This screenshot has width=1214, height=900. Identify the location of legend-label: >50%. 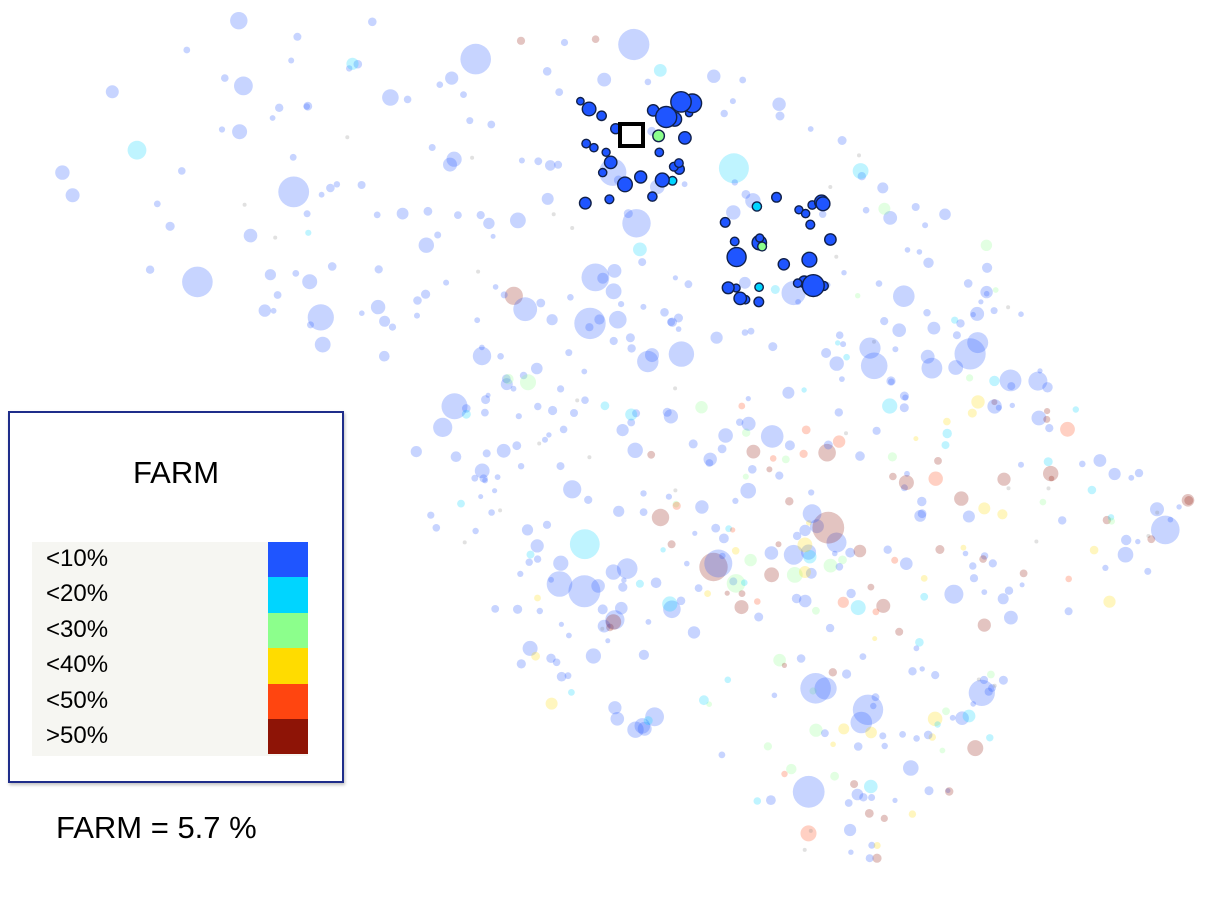
(77, 735).